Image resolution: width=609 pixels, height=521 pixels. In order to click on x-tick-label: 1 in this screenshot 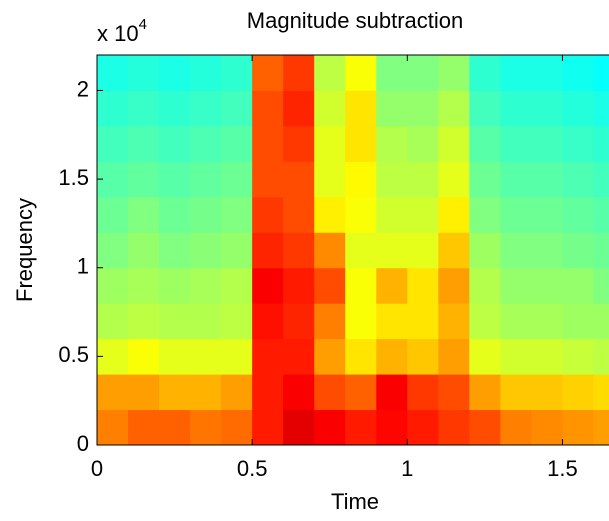, I will do `click(407, 468)`.